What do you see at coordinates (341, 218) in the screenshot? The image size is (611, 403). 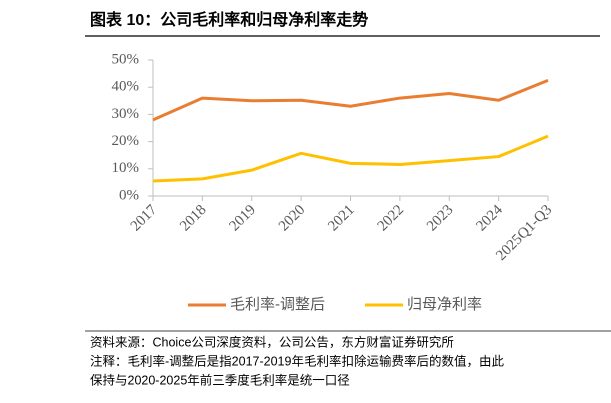 I see `x-tick-label: 2021` at bounding box center [341, 218].